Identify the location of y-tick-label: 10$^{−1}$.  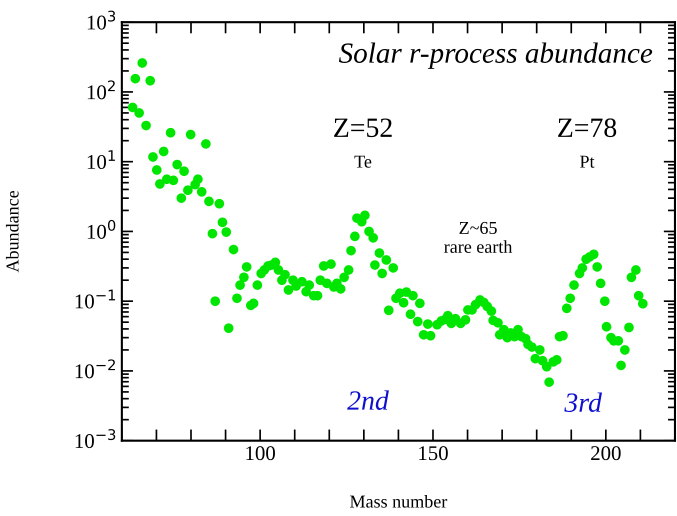
(96, 299).